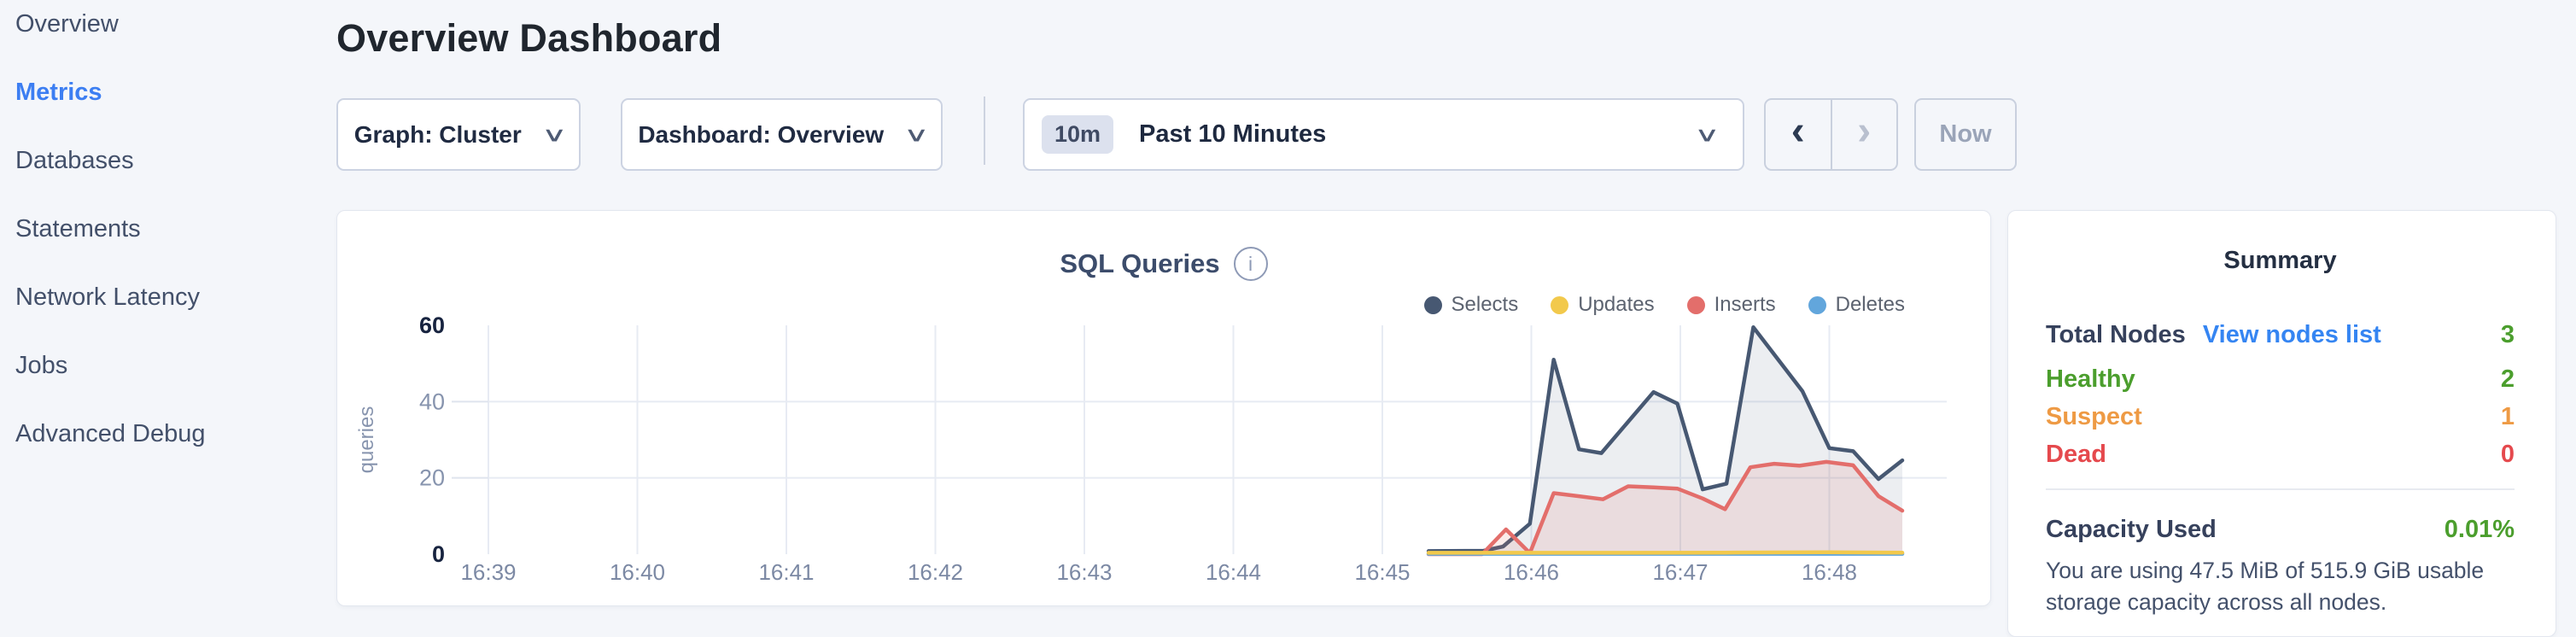 The height and width of the screenshot is (637, 2576). I want to click on time-range-label: Past 10 Minutes, so click(1233, 134).